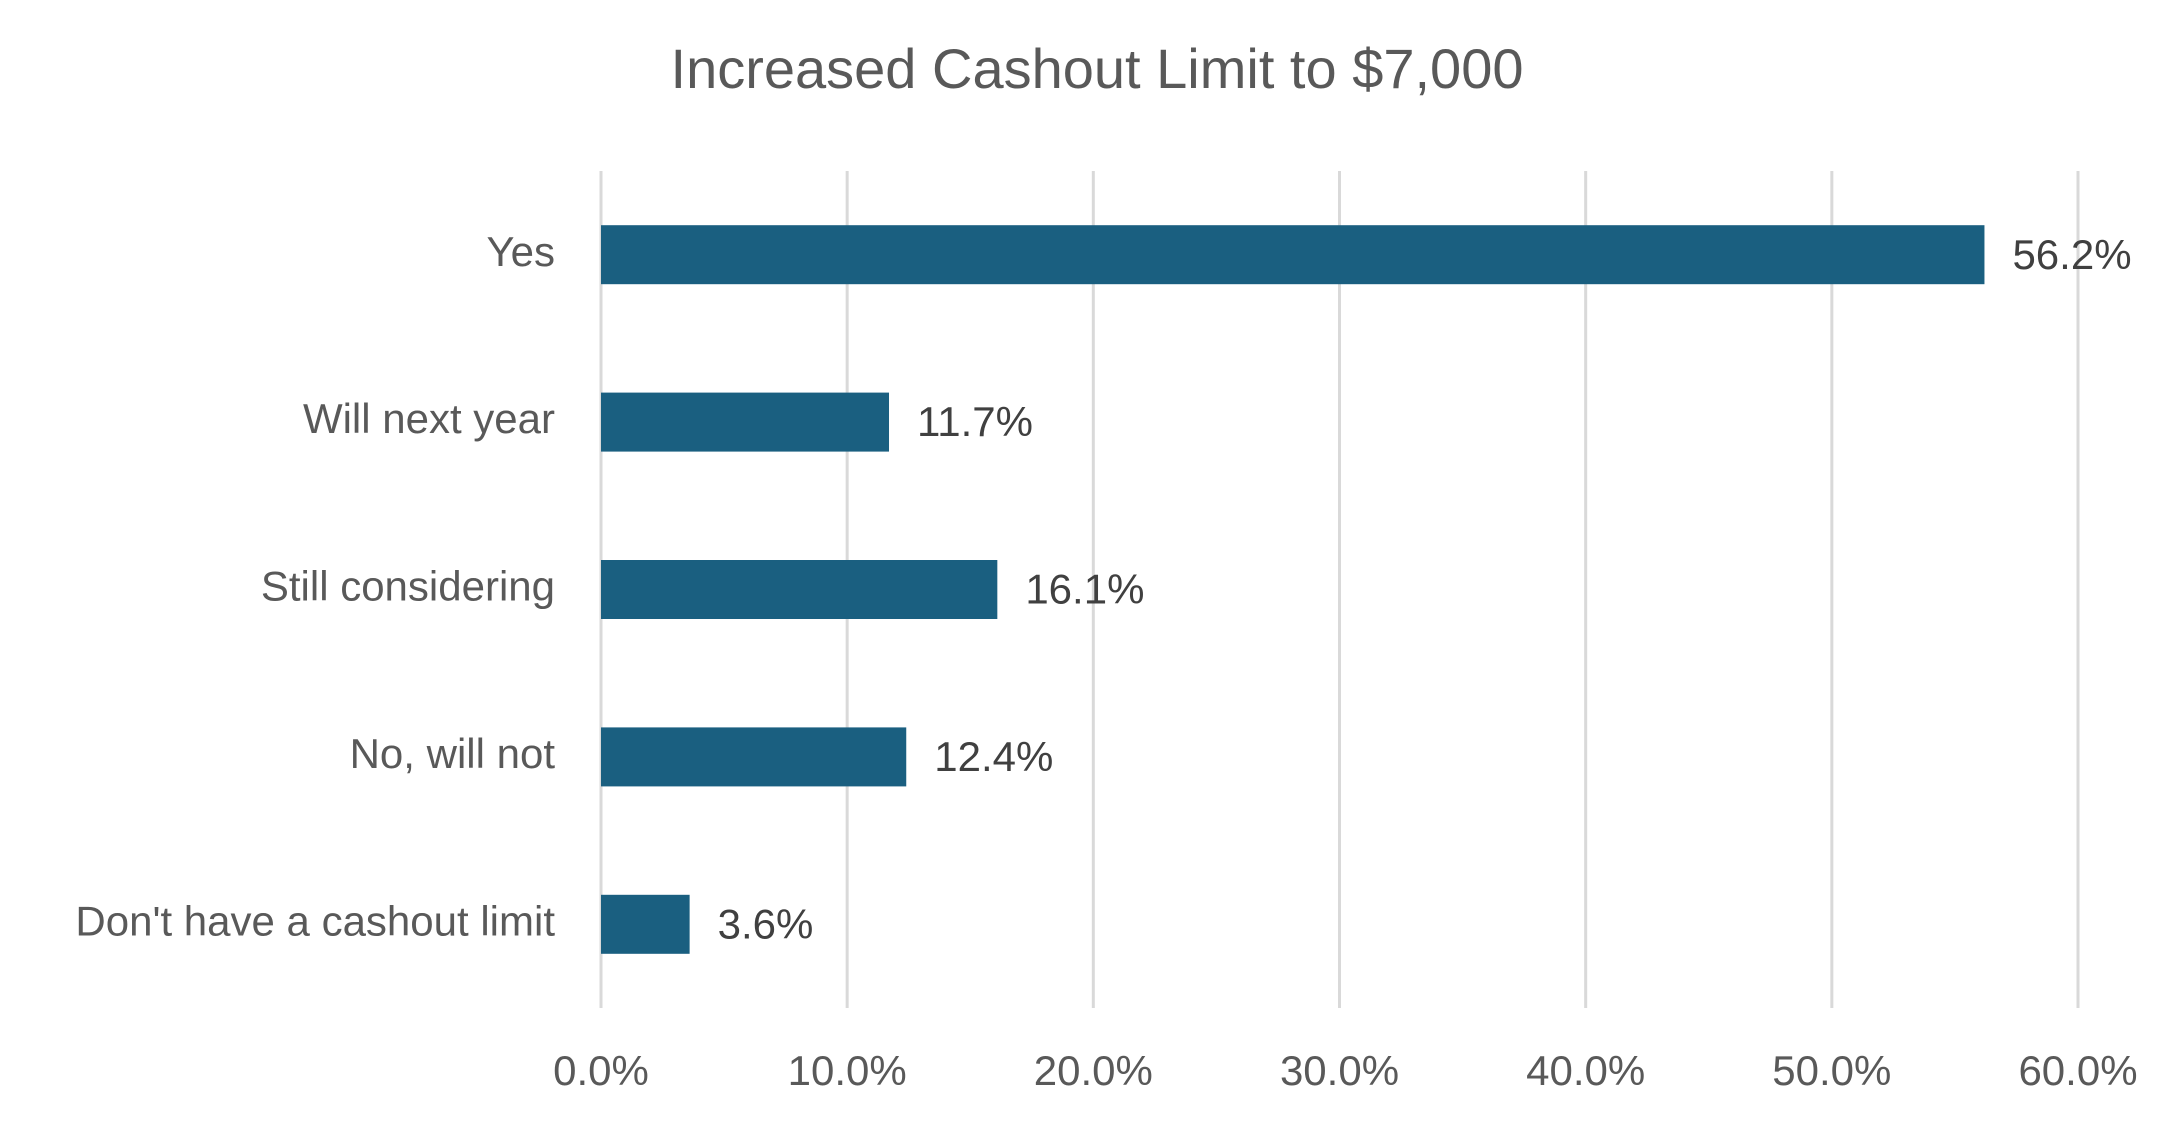 This screenshot has width=2181, height=1132. What do you see at coordinates (1097, 68) in the screenshot?
I see `chart-title: Increased Cashout Limit to $7,000` at bounding box center [1097, 68].